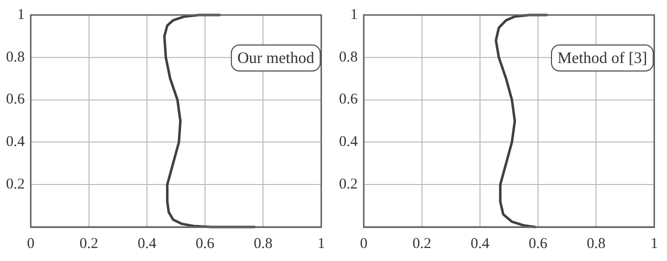  Describe the element at coordinates (275, 59) in the screenshot. I see `text: Our method` at that location.